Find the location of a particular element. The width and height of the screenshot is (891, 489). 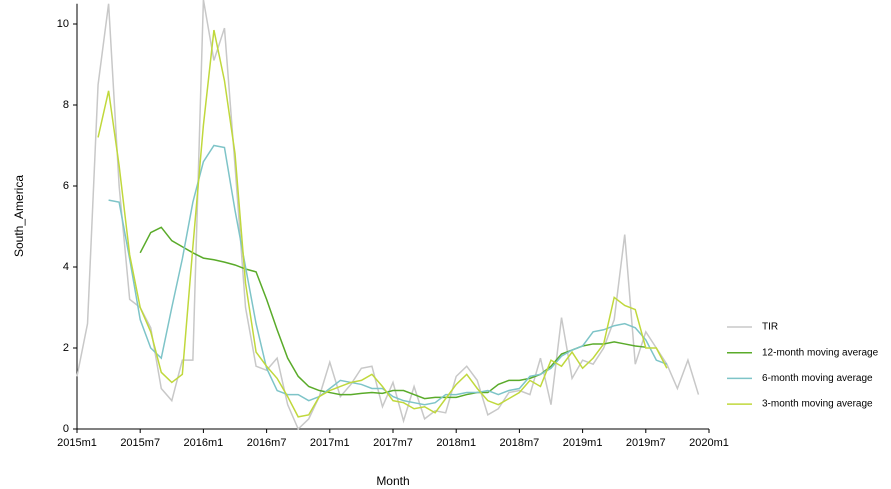

legend-label: 3-month moving average is located at coordinates (817, 404).